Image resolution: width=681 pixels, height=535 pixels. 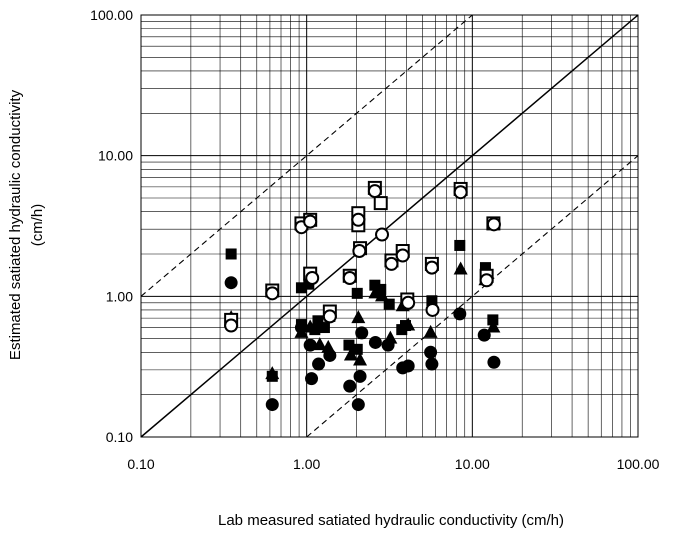 I want to click on x-tick-labels: 0.10 1.00 10.00 100.00, so click(x=393, y=464).